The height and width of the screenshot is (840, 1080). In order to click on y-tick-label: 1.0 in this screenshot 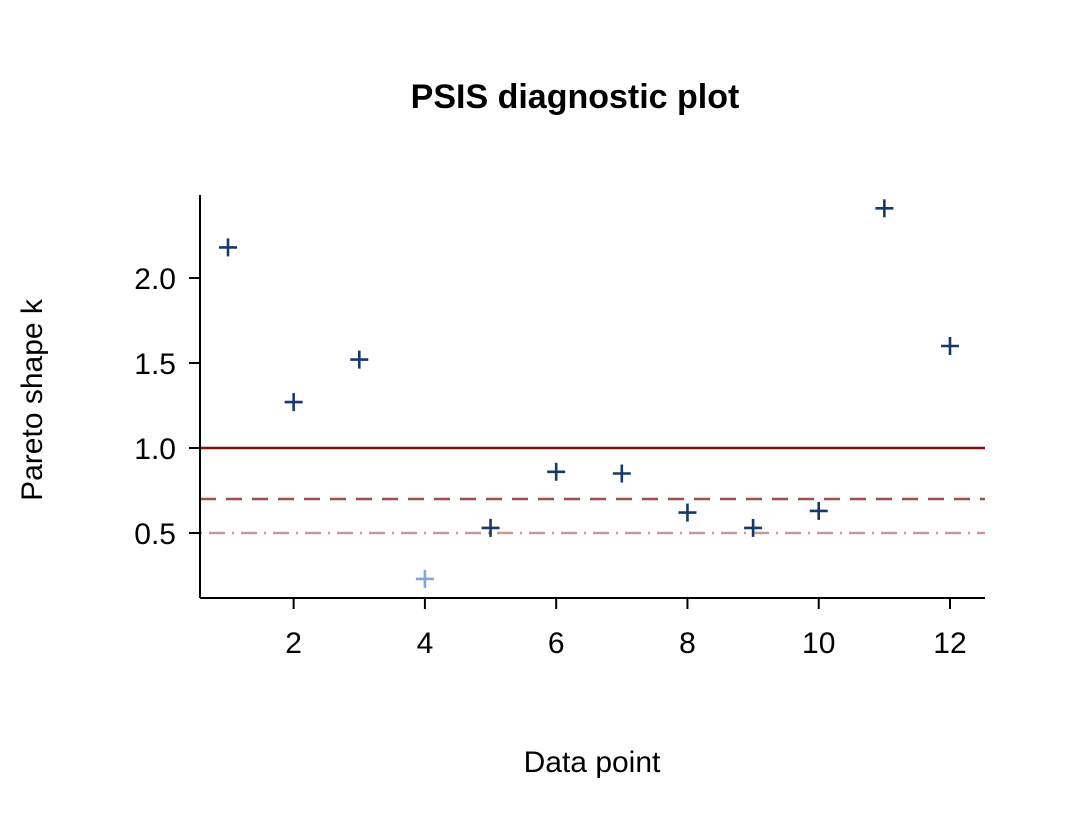, I will do `click(155, 449)`.